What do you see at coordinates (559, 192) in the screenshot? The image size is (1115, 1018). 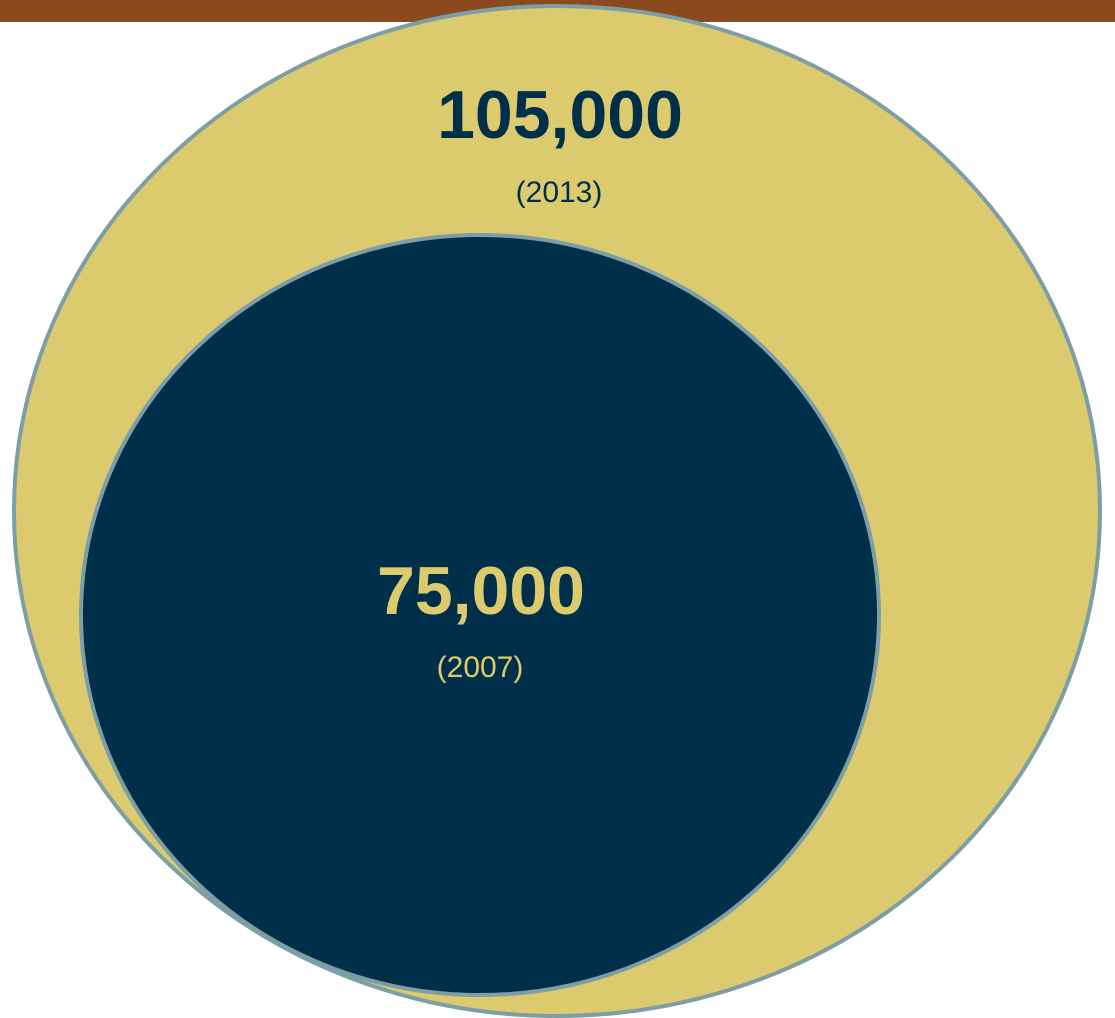 I see `bubble-2013-year: (2013)` at bounding box center [559, 192].